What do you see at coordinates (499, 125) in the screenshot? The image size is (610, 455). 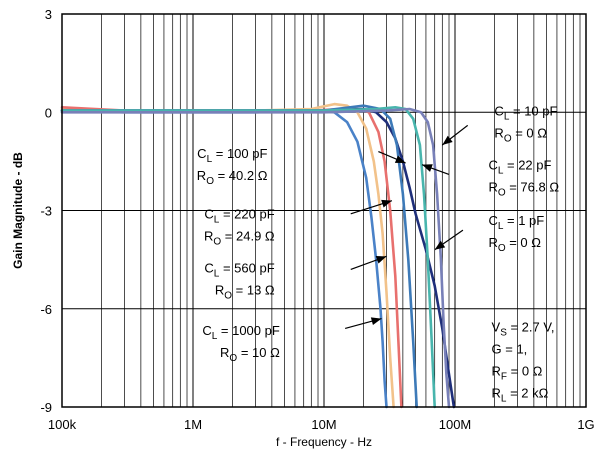 I see `annotation-1: CL = 10 pF RO = 0 Ω` at bounding box center [499, 125].